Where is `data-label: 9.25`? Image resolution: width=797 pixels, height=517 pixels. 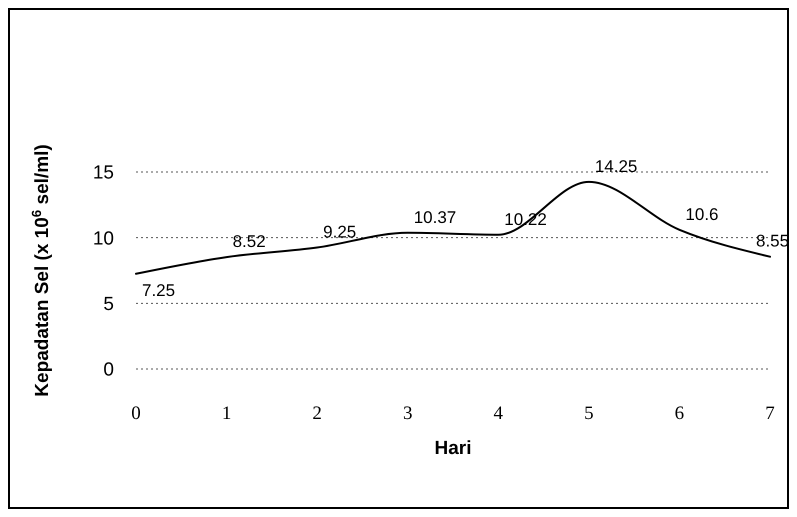
data-label: 9.25 is located at coordinates (339, 232).